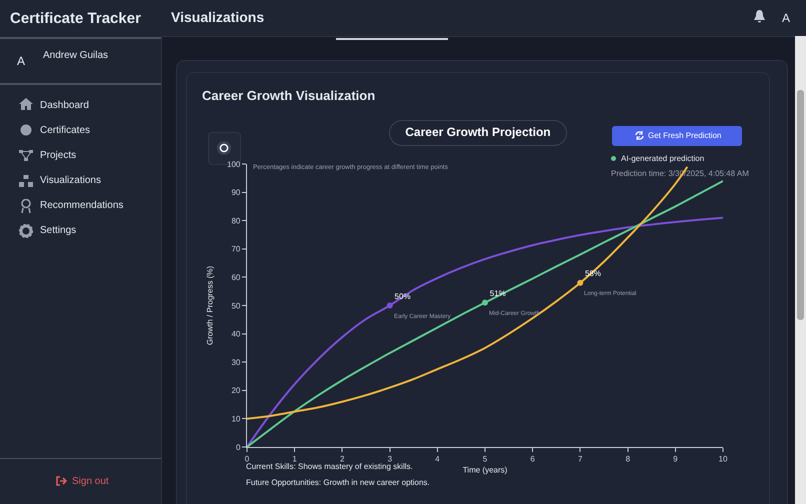  Describe the element at coordinates (485, 459) in the screenshot. I see `x-tick-label: 5` at that location.